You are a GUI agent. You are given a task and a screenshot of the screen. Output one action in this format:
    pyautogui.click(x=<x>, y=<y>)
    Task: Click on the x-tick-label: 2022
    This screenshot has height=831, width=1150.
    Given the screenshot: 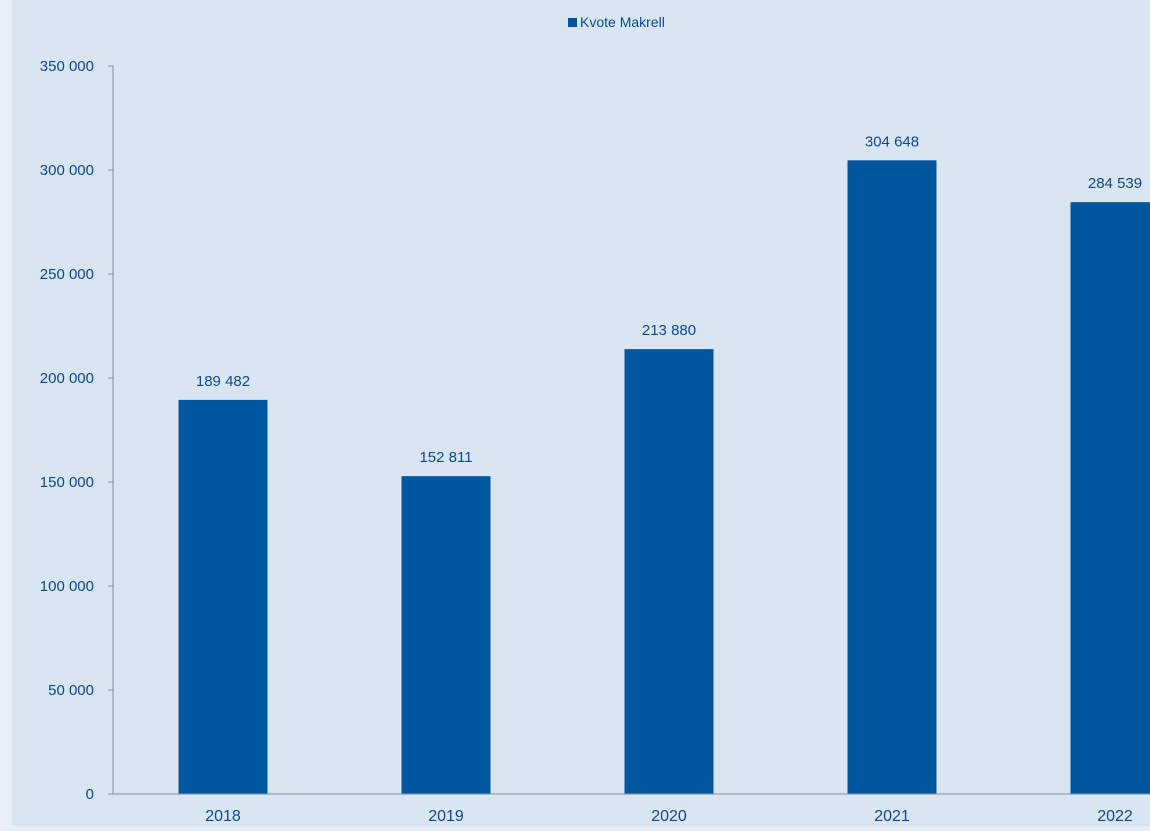 What is the action you would take?
    pyautogui.click(x=1115, y=816)
    